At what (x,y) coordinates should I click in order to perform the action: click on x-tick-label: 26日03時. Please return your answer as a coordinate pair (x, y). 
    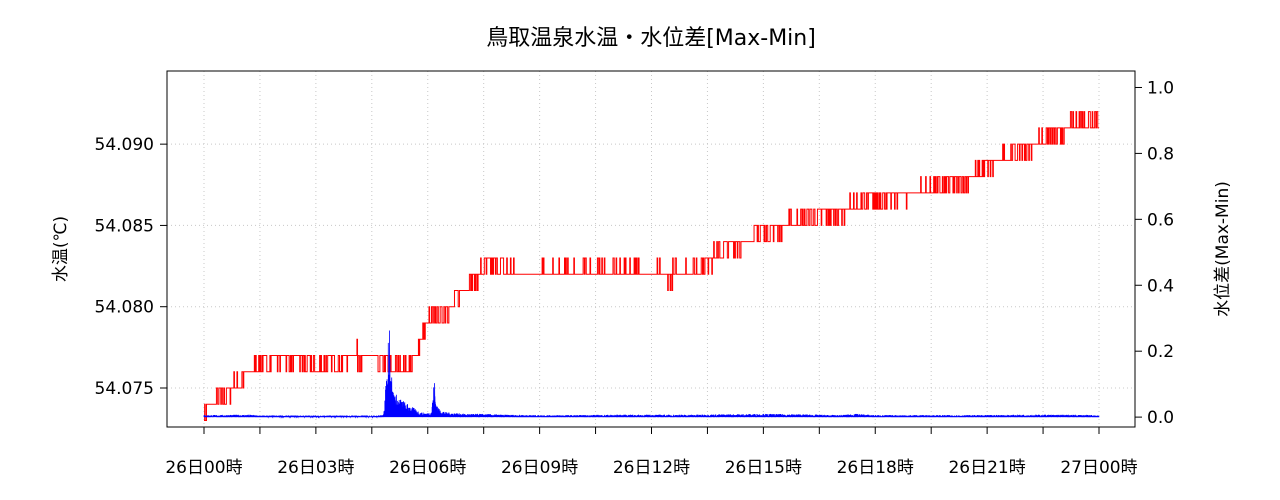
    Looking at the image, I should click on (315, 468).